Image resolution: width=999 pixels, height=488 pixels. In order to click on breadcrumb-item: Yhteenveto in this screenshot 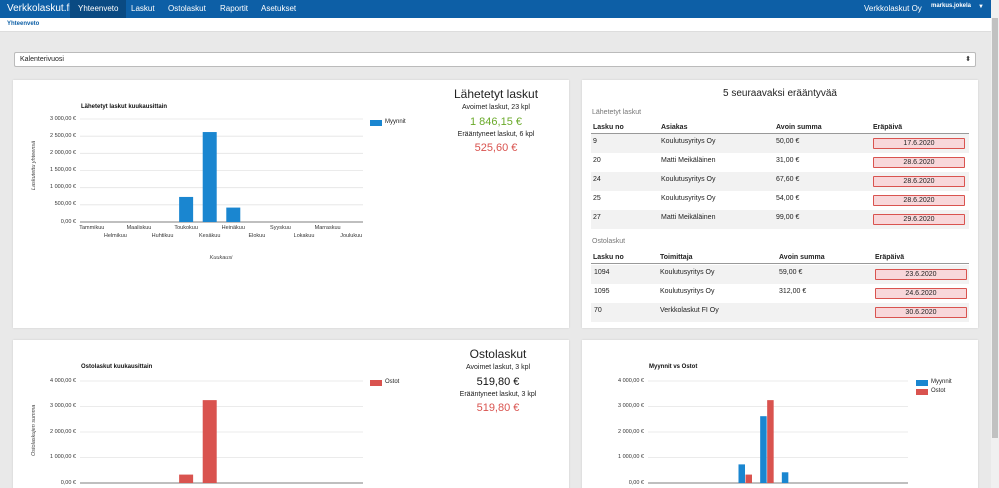, I will do `click(23, 24)`.